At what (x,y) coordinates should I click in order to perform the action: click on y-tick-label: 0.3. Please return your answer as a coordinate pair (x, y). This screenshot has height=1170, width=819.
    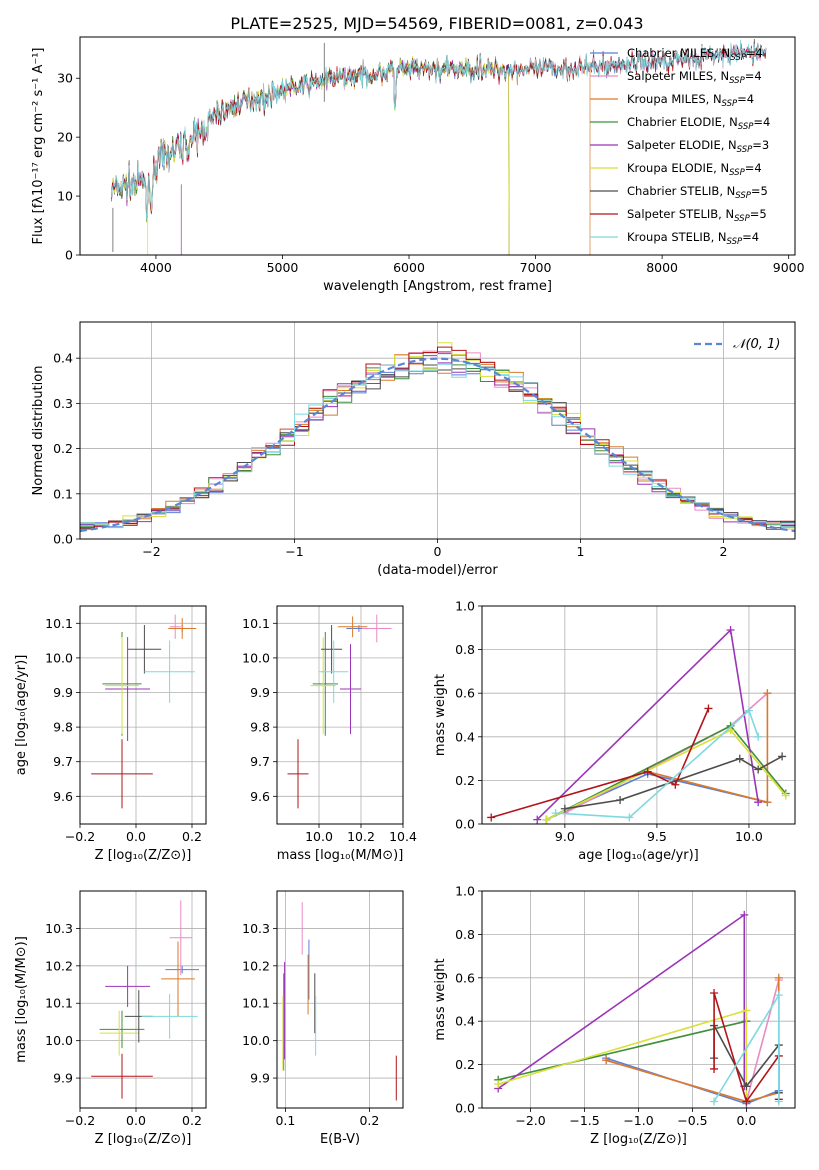
    Looking at the image, I should click on (63, 403).